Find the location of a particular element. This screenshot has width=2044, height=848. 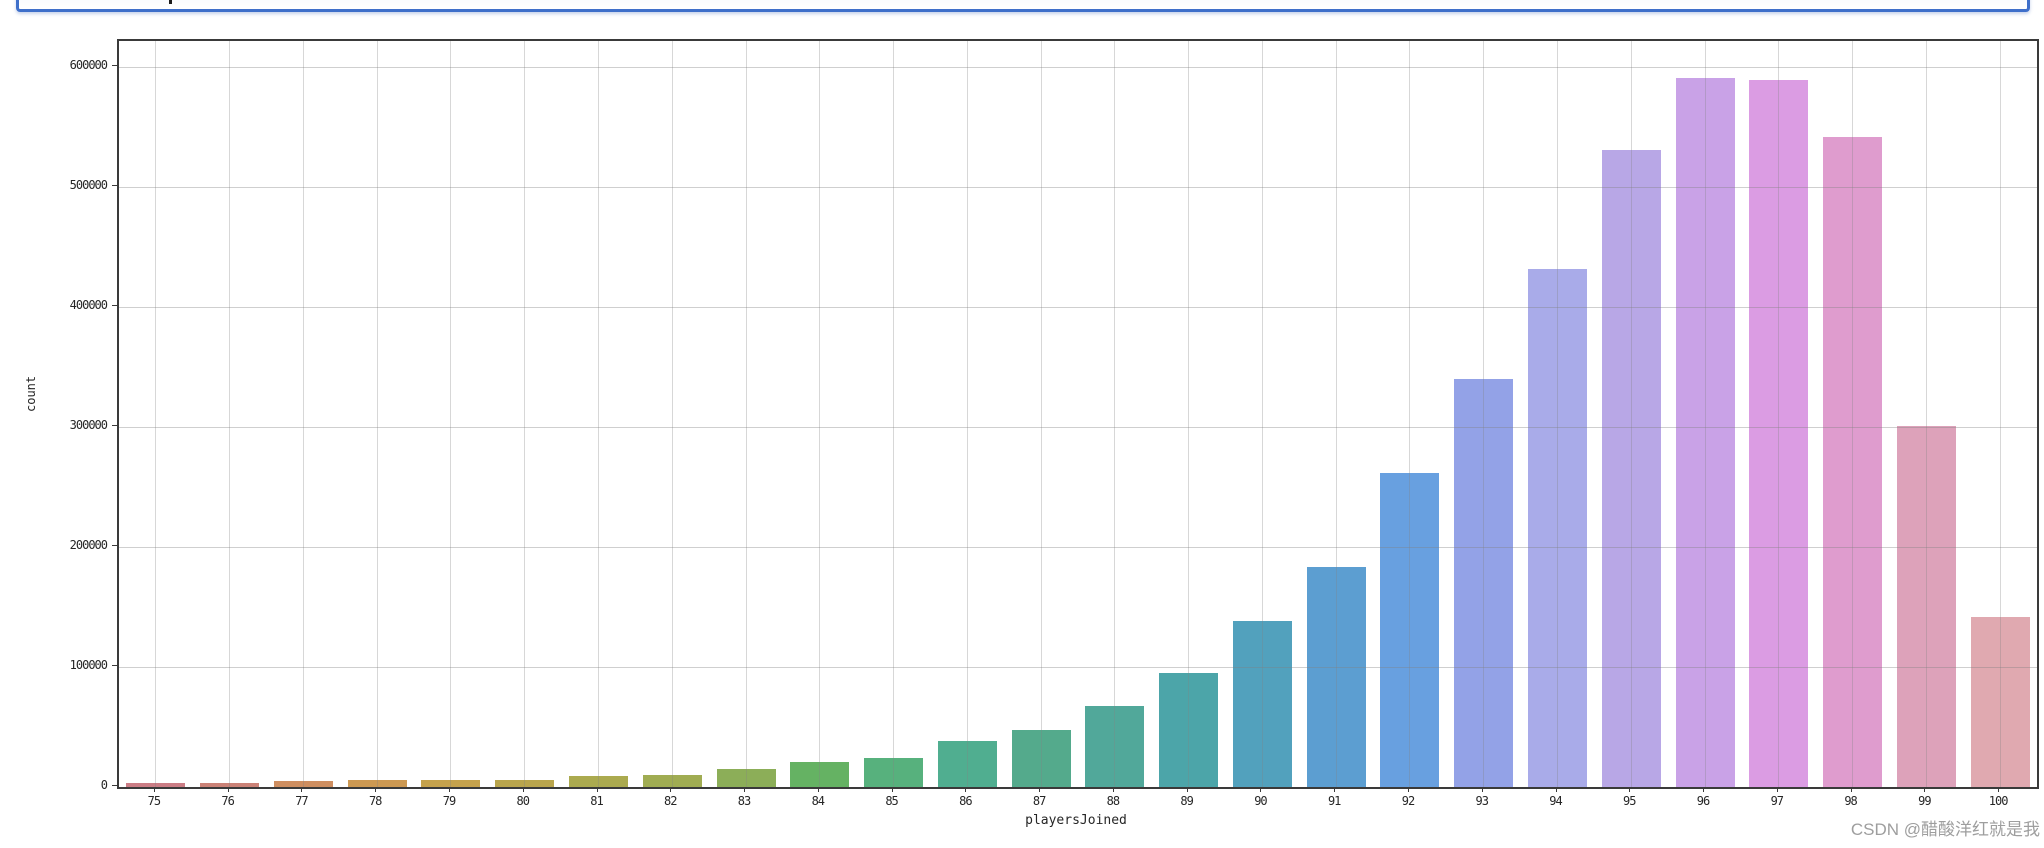

text-input is located at coordinates (1023, 6).